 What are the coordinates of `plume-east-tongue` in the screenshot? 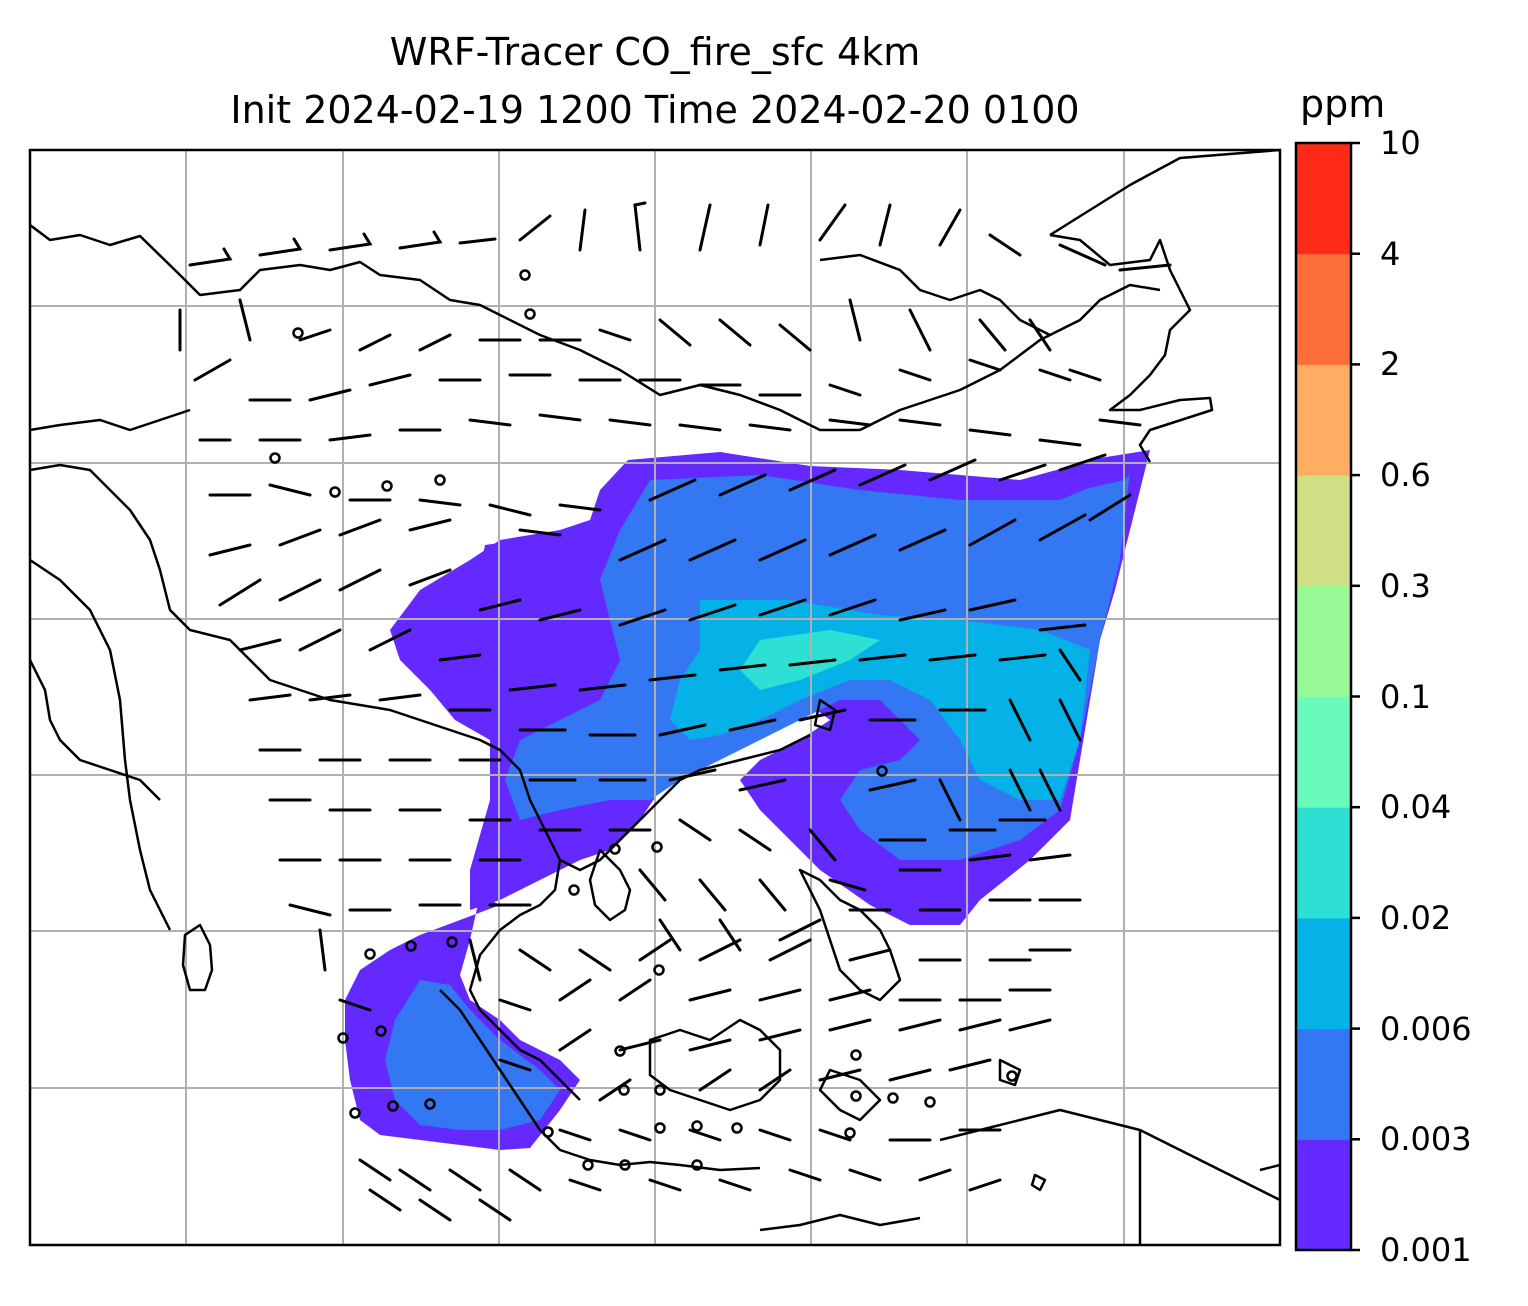 It's located at (1087, 478).